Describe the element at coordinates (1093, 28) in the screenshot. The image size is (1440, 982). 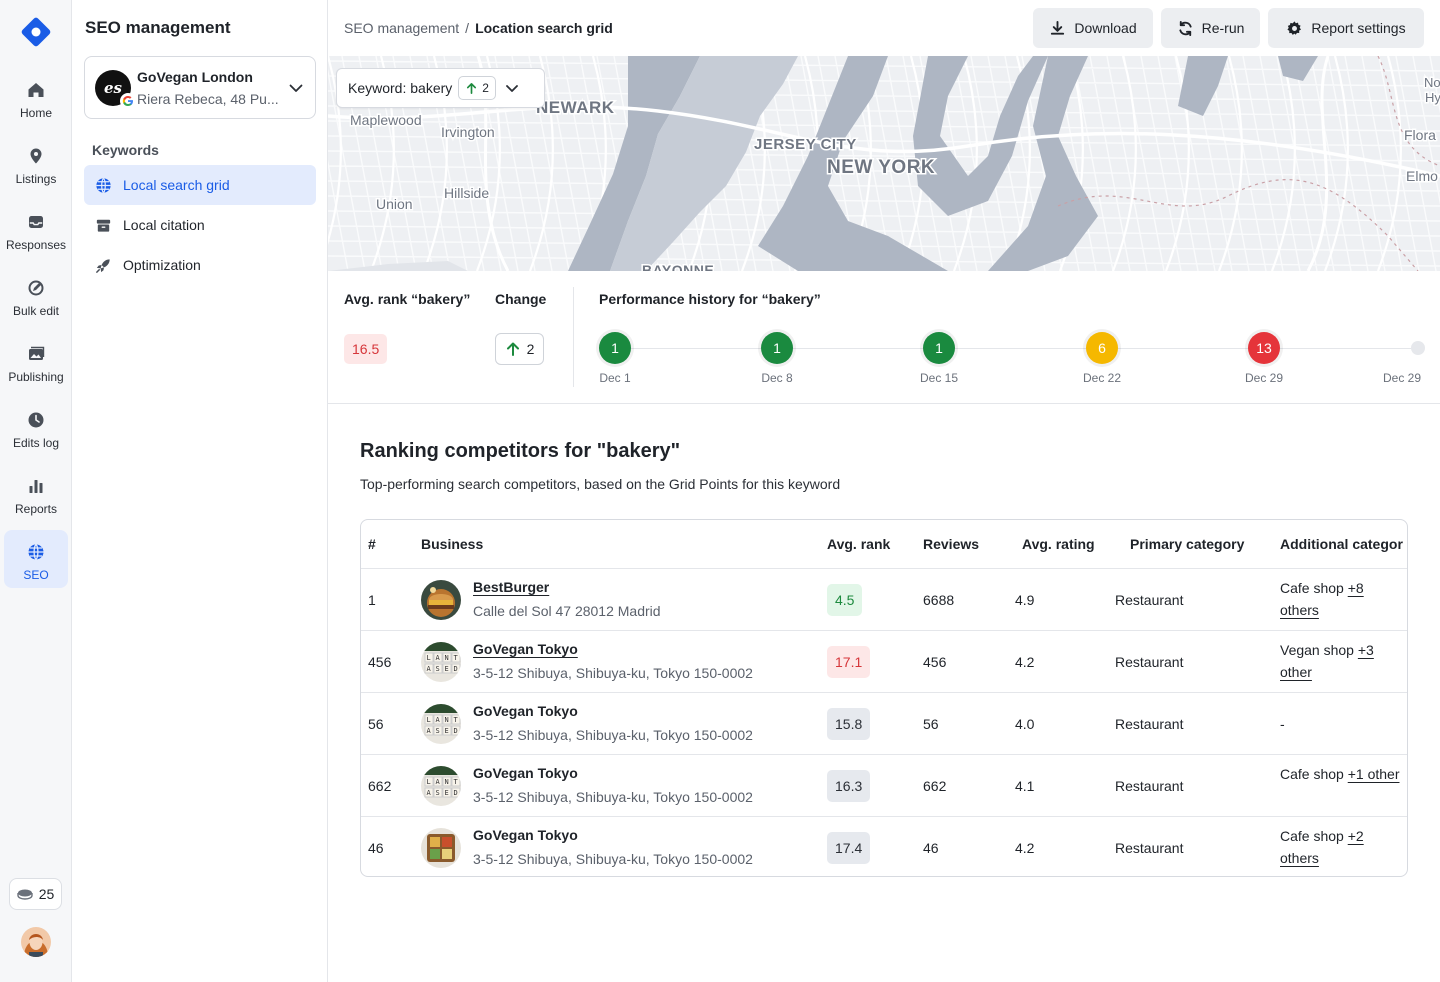
I see `download-button: Download` at that location.